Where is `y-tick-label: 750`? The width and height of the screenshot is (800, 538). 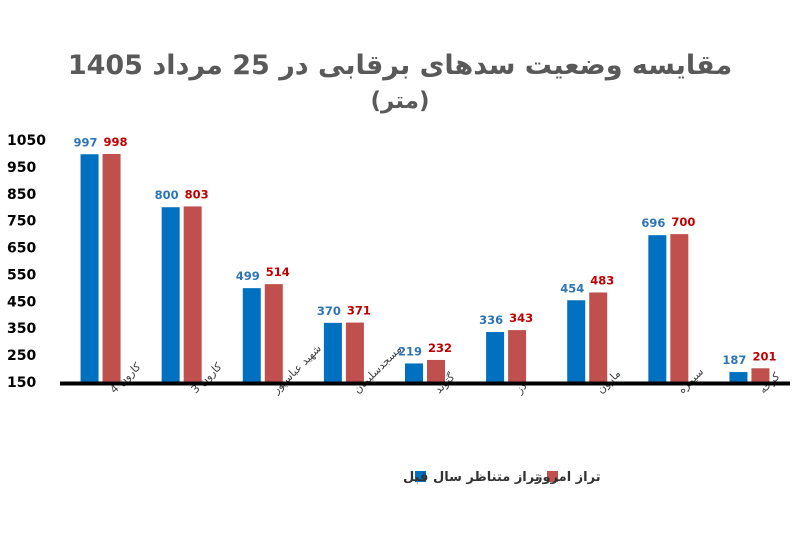 y-tick-label: 750 is located at coordinates (21, 222).